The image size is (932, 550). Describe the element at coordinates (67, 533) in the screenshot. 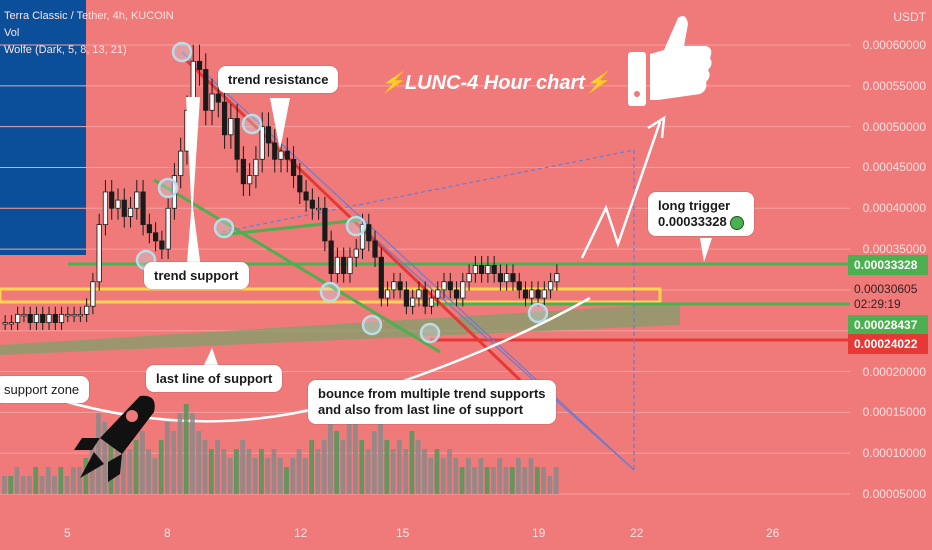

I see `time-tick-label: 5` at that location.